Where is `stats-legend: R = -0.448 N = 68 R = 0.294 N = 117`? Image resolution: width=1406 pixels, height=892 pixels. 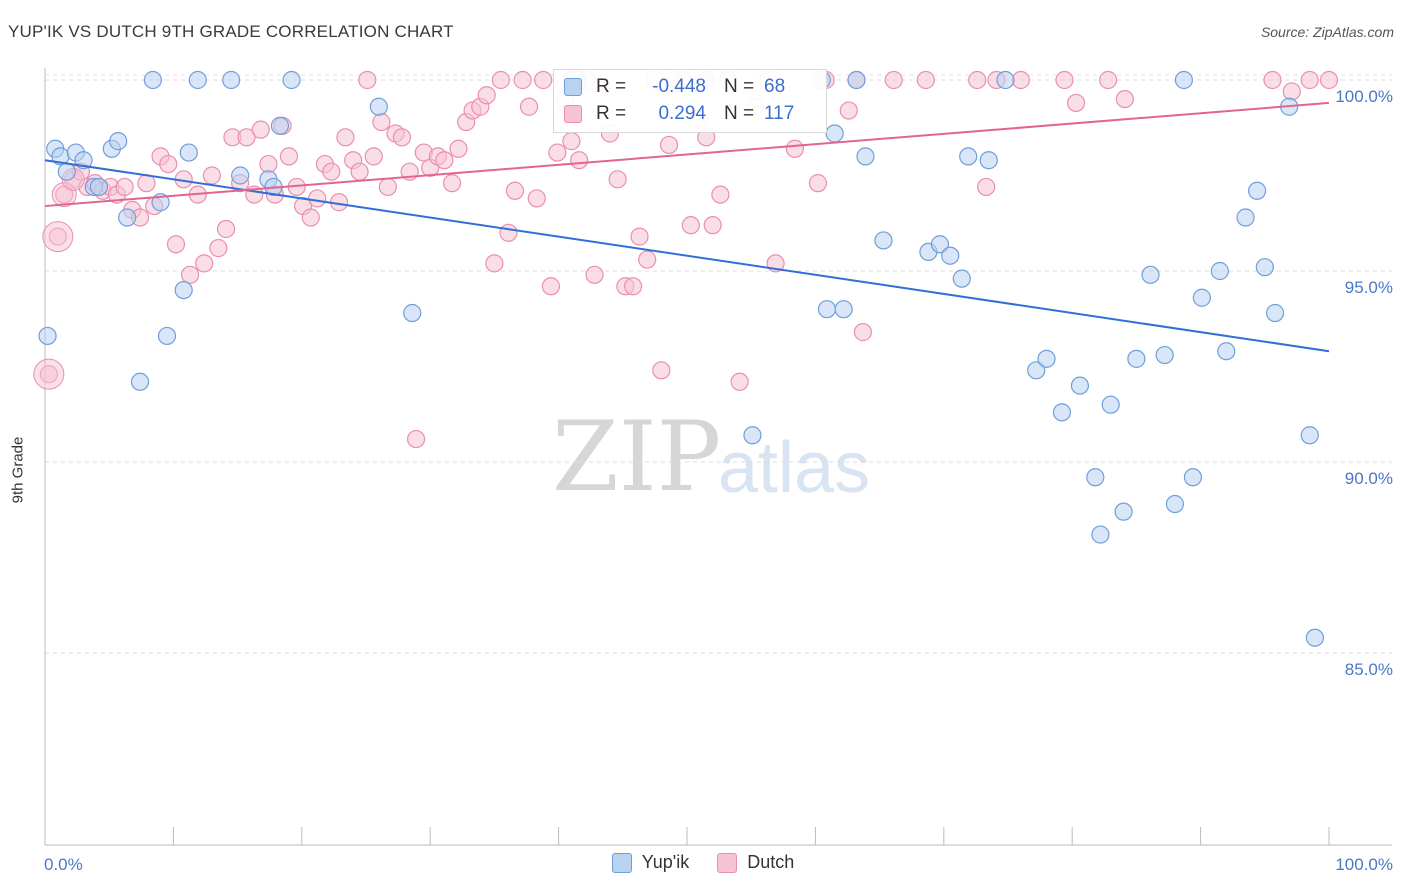
stats-legend: R = -0.448 N = 68 R = 0.294 N = 117 is located at coordinates (690, 101).